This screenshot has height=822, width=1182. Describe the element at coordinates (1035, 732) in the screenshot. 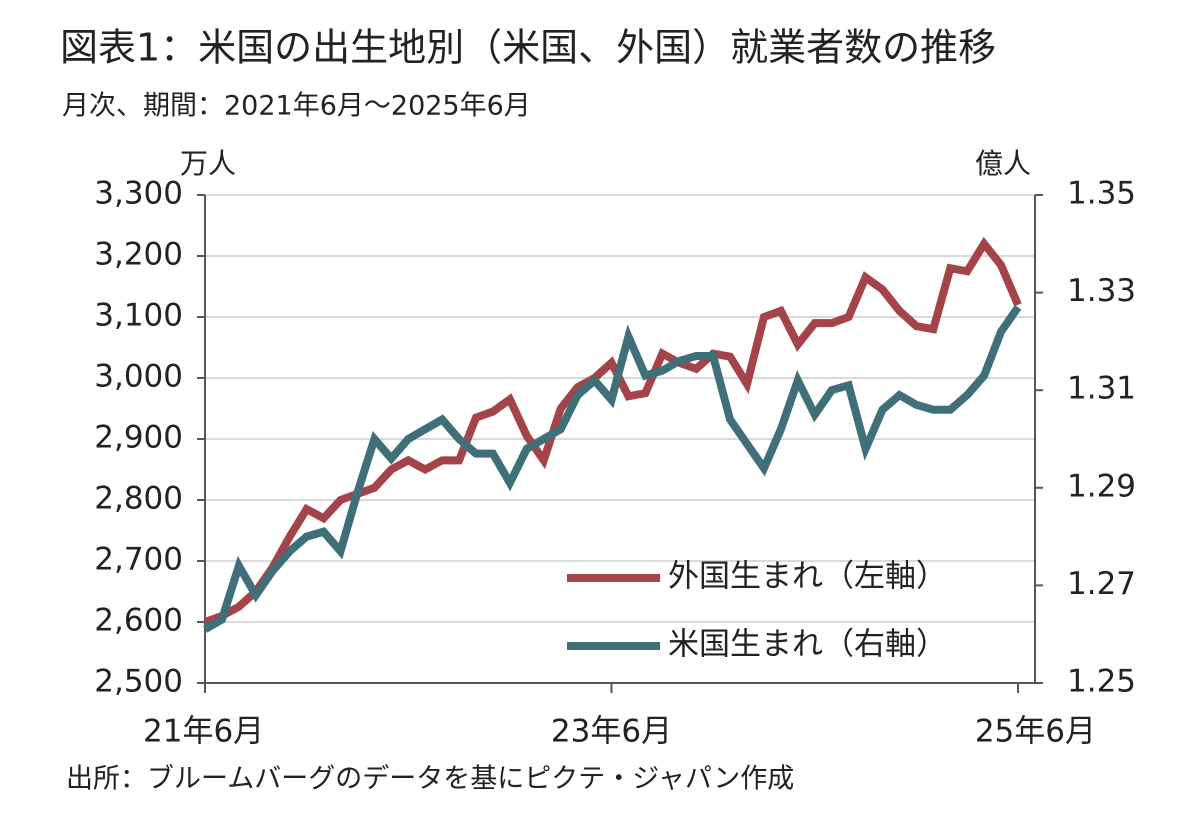

I see `x-tick-label: 25年6月` at that location.